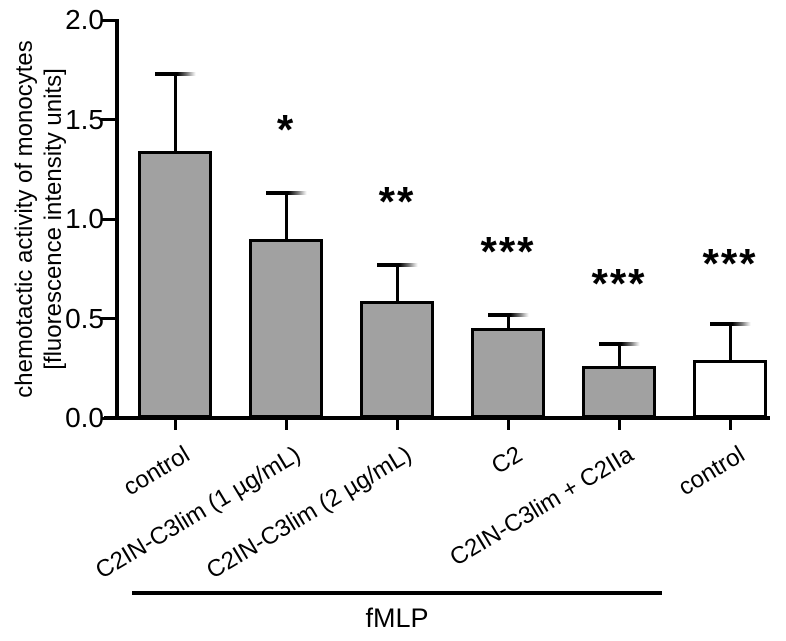  Describe the element at coordinates (117, 219) in the screenshot. I see `y-axis-line` at that location.